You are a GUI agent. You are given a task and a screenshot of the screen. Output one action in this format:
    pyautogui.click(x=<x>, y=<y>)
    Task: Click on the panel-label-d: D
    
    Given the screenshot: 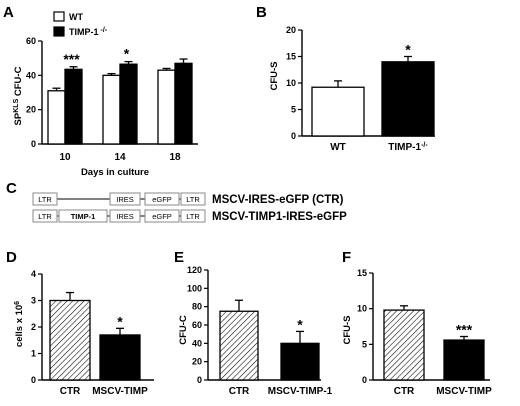 What is the action you would take?
    pyautogui.click(x=11, y=257)
    